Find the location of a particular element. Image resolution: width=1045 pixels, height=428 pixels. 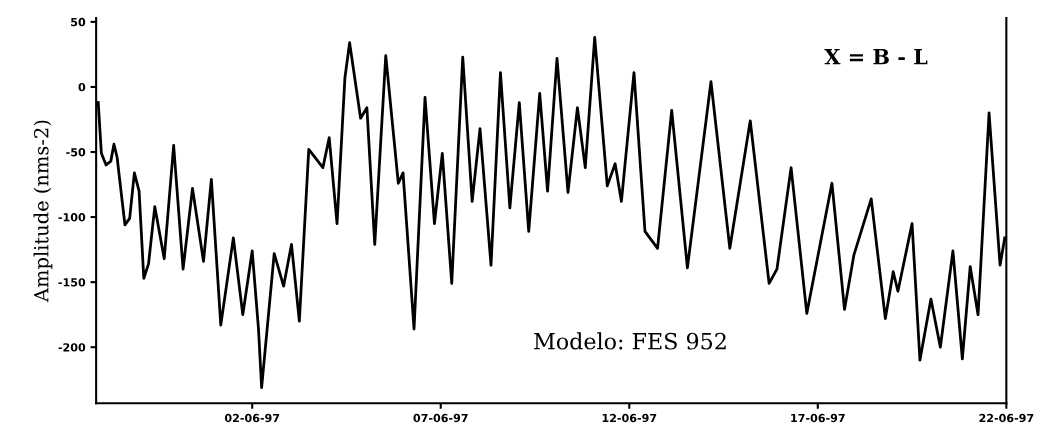

x-tick-label: 07-06-97 is located at coordinates (440, 418).